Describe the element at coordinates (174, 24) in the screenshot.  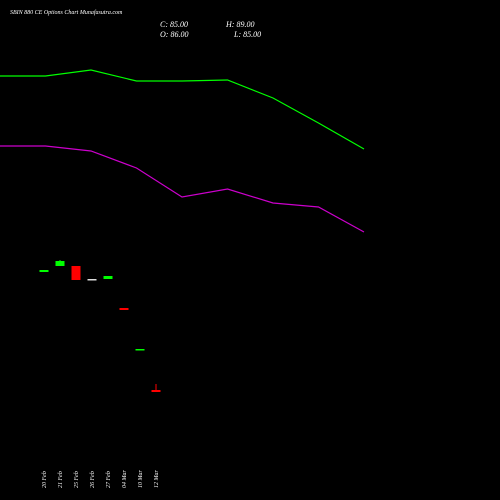
I see `ohlc-label: C: 85.00` at that location.